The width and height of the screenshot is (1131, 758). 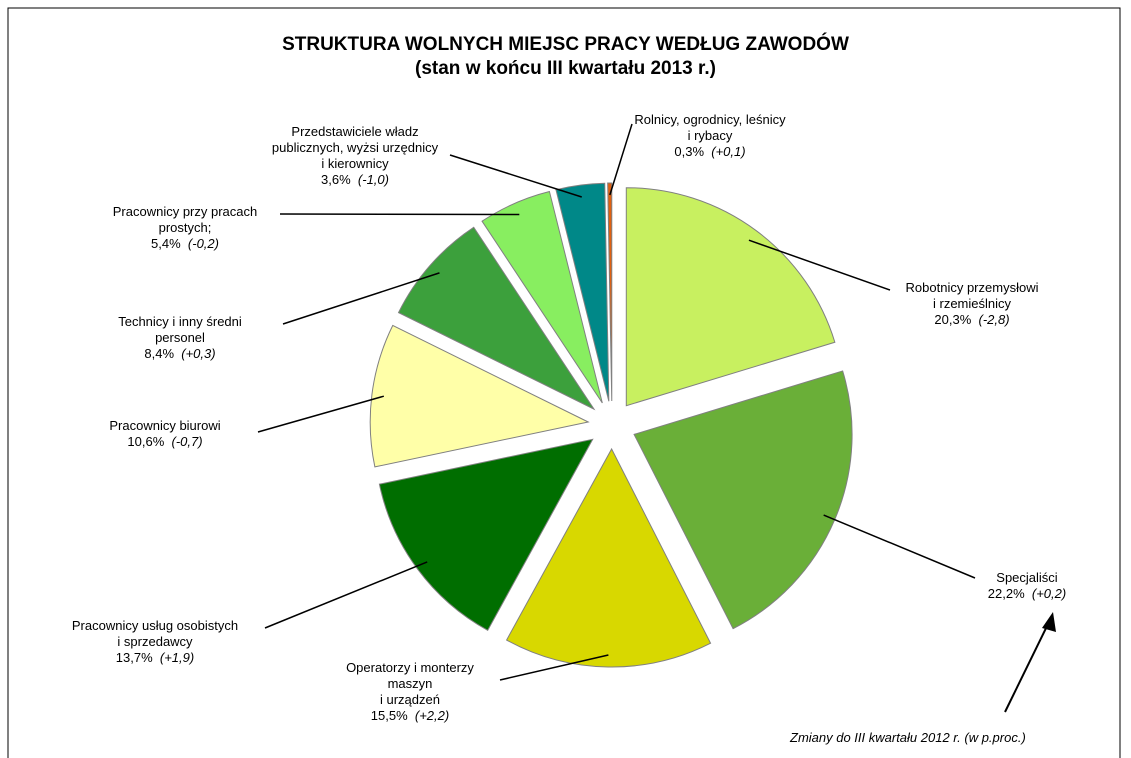 I want to click on arrow-shaft, so click(x=1027, y=666).